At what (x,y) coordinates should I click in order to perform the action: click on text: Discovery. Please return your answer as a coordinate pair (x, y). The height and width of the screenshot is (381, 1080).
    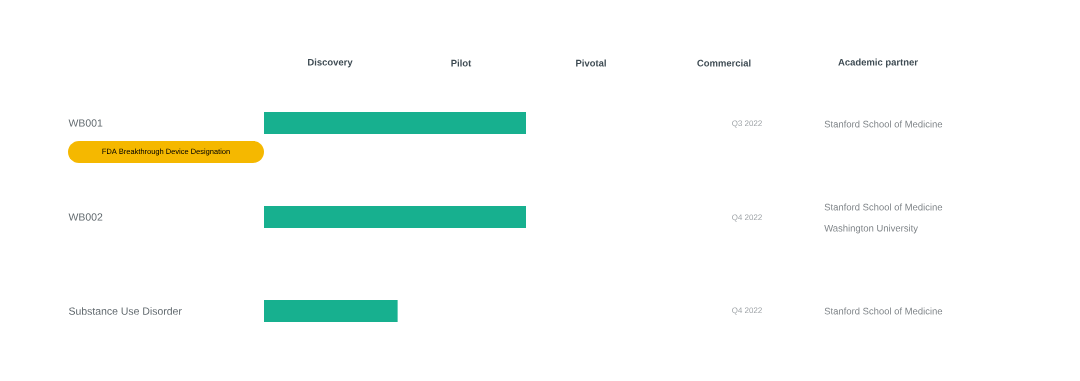
    Looking at the image, I should click on (330, 63).